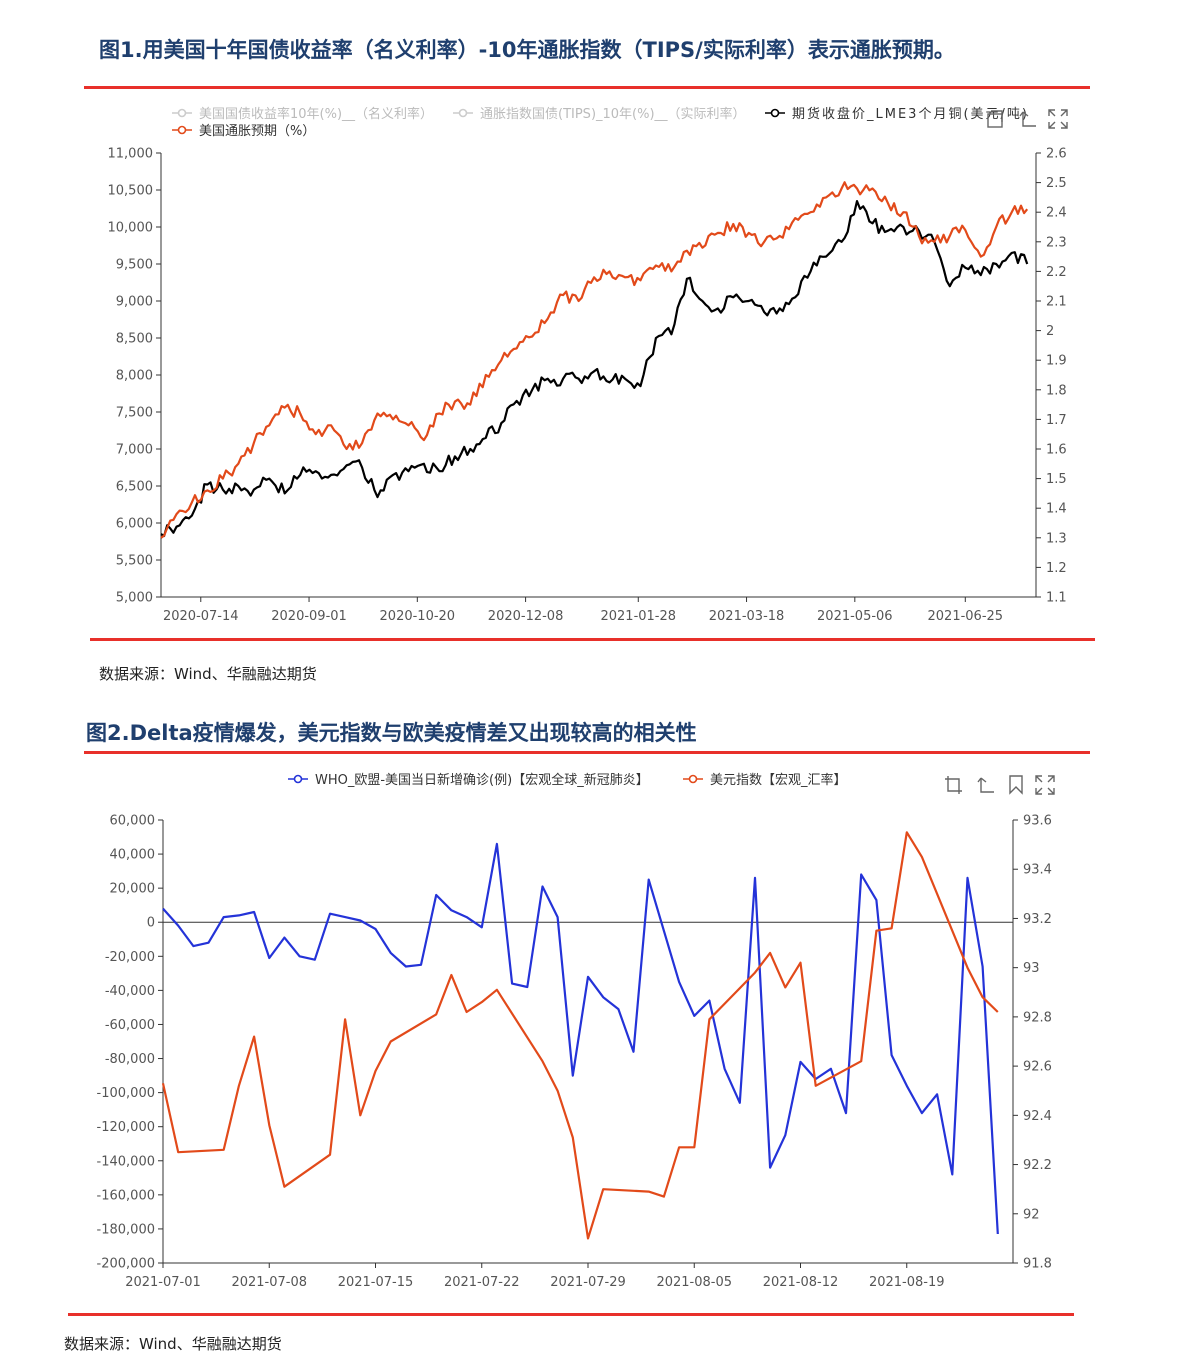 The height and width of the screenshot is (1365, 1190). I want to click on x-tick-label: 2021-08-05, so click(694, 1282).